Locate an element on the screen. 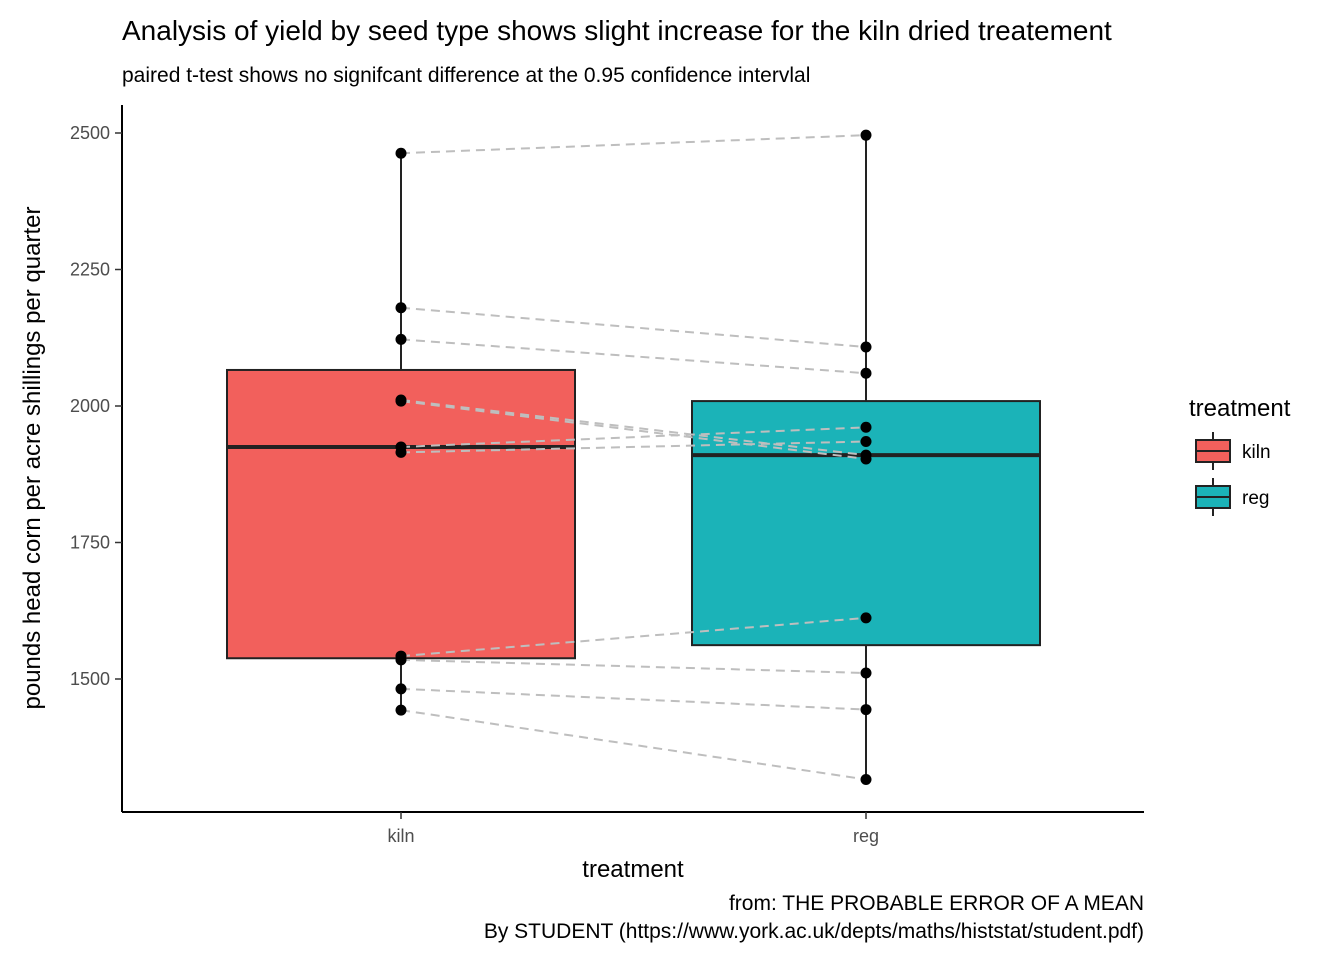 This screenshot has height=960, width=1344. x-tick-label-kiln: kiln is located at coordinates (400, 836).